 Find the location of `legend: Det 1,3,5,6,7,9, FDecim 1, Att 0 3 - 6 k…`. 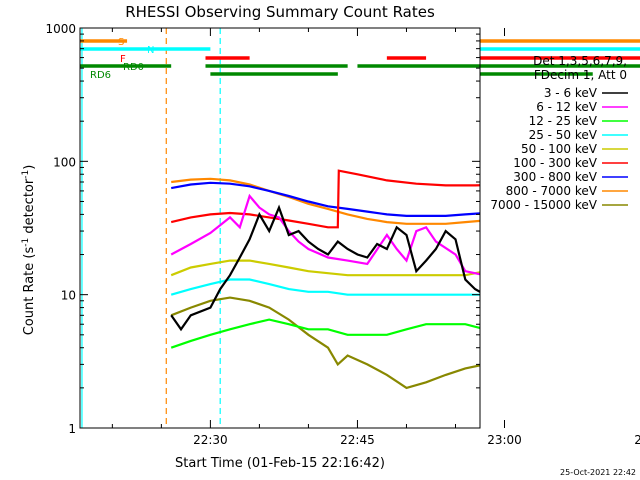

legend: Det 1,3,5,6,7,9, FDecim 1, Att 0 3 - 6 k… is located at coordinates (559, 133).